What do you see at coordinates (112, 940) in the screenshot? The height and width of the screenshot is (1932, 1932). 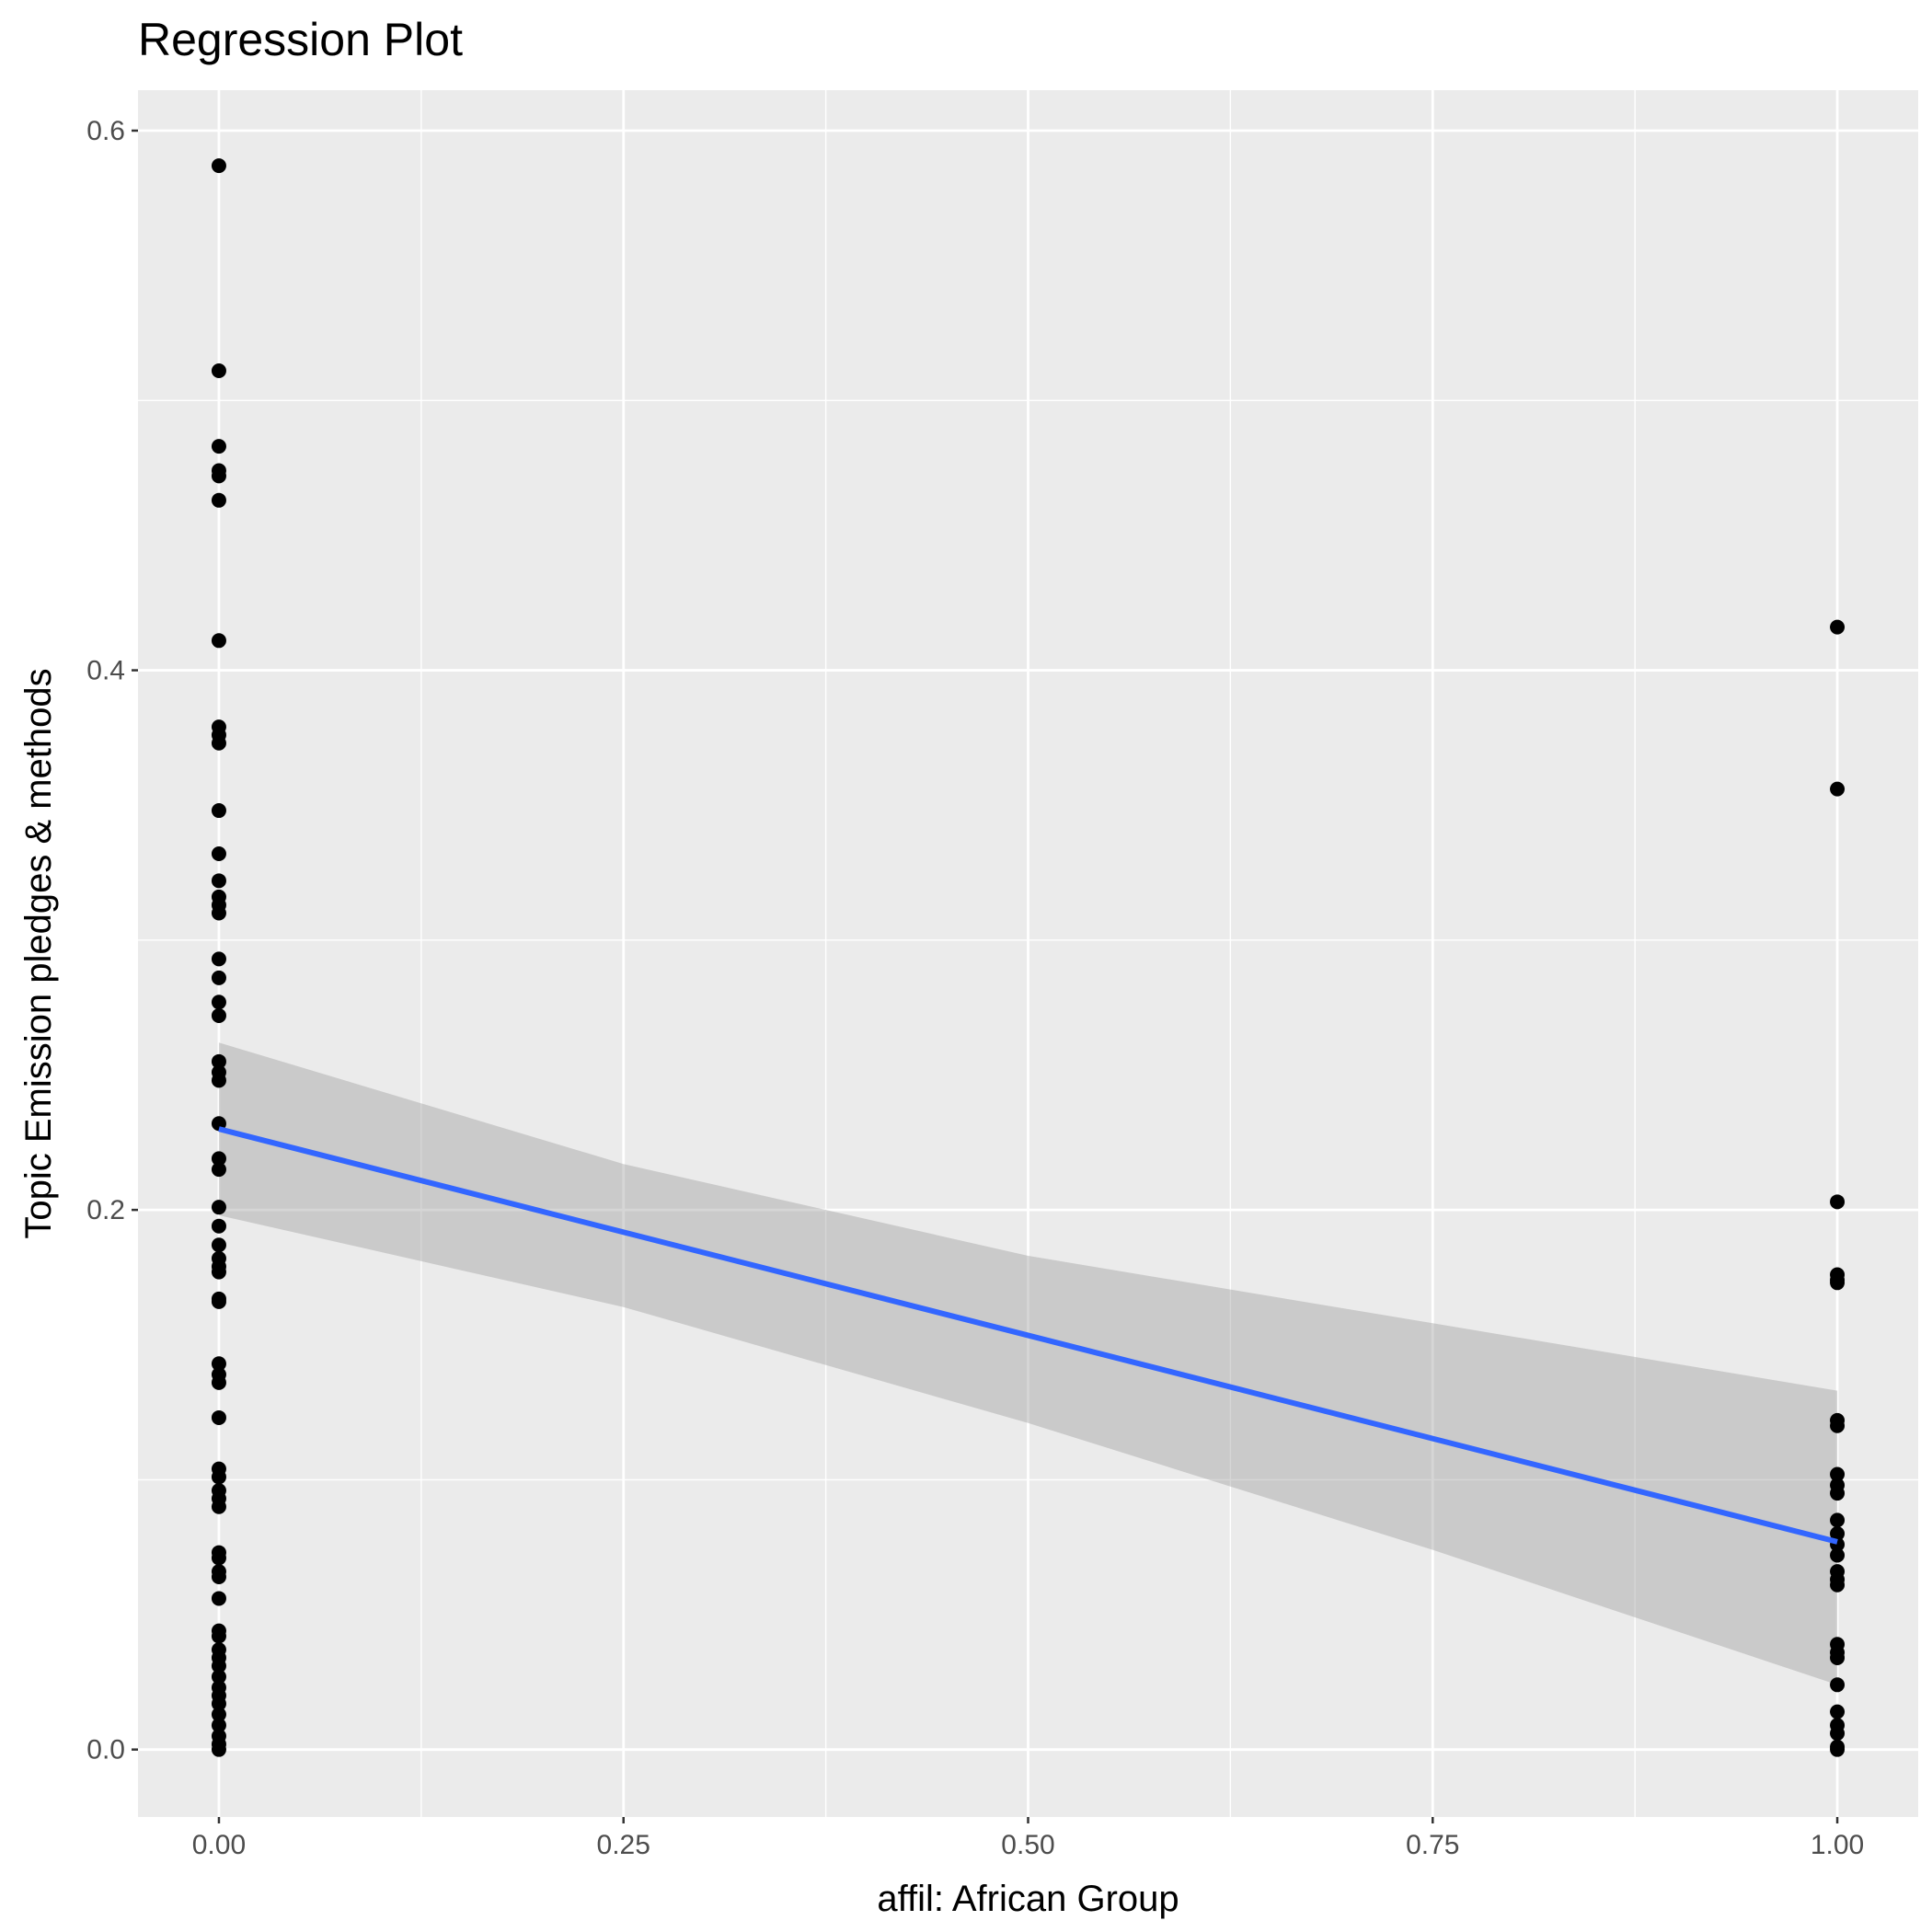 I see `y-axis: 0.0 0.2 0.4 0.6` at bounding box center [112, 940].